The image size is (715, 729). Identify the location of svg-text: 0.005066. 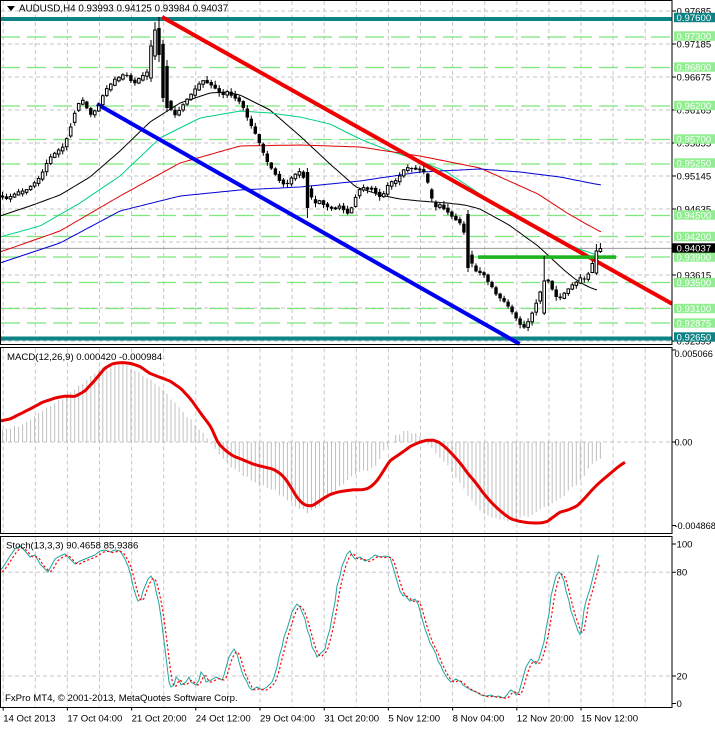
(694, 354).